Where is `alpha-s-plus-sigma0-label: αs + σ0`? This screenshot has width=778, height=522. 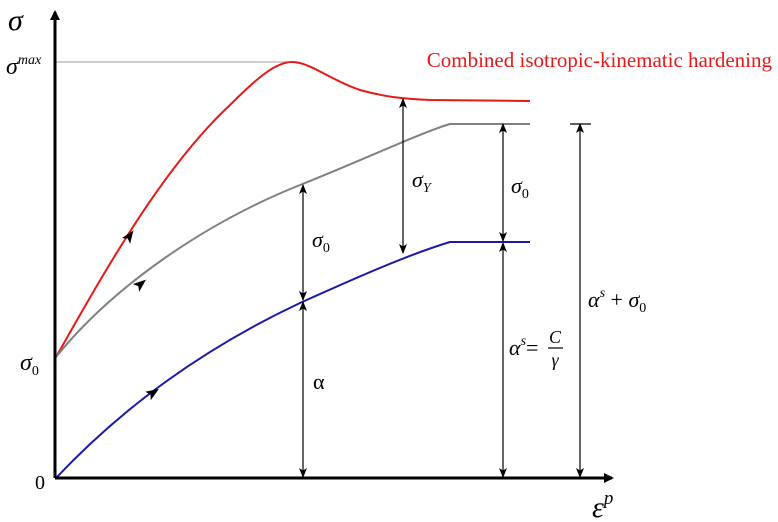
alpha-s-plus-sigma0-label: αs + σ0 is located at coordinates (617, 301).